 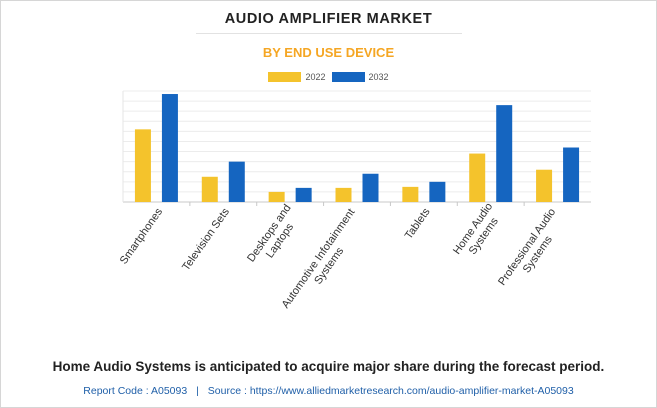 I want to click on bar-2022-smartphones, so click(x=142, y=165).